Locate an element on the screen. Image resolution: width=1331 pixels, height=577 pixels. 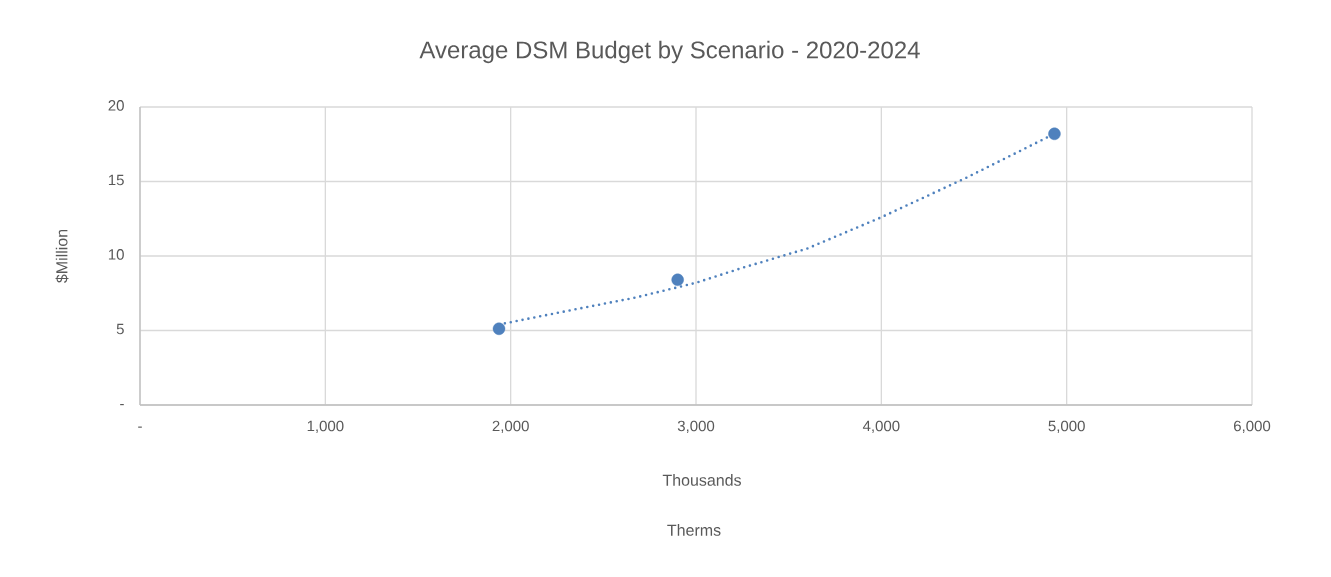
y-axis-title: $Million is located at coordinates (62, 256).